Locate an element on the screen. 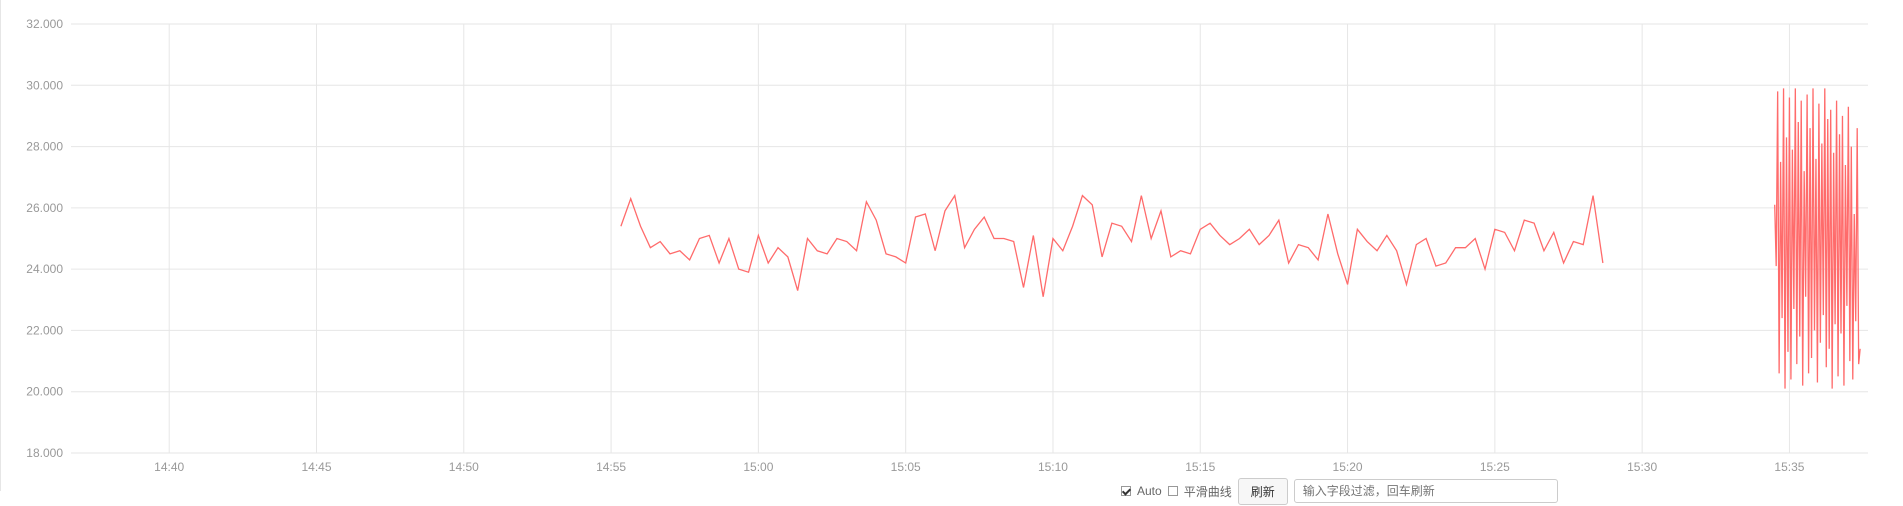 The height and width of the screenshot is (506, 1903). y-tick-label: 20.000 is located at coordinates (44, 392).